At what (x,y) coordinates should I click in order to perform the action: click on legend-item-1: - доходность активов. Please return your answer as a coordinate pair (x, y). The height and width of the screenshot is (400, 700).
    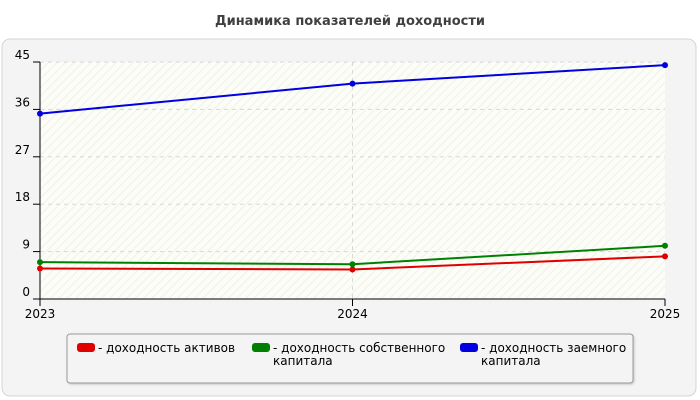
    Looking at the image, I should click on (156, 348).